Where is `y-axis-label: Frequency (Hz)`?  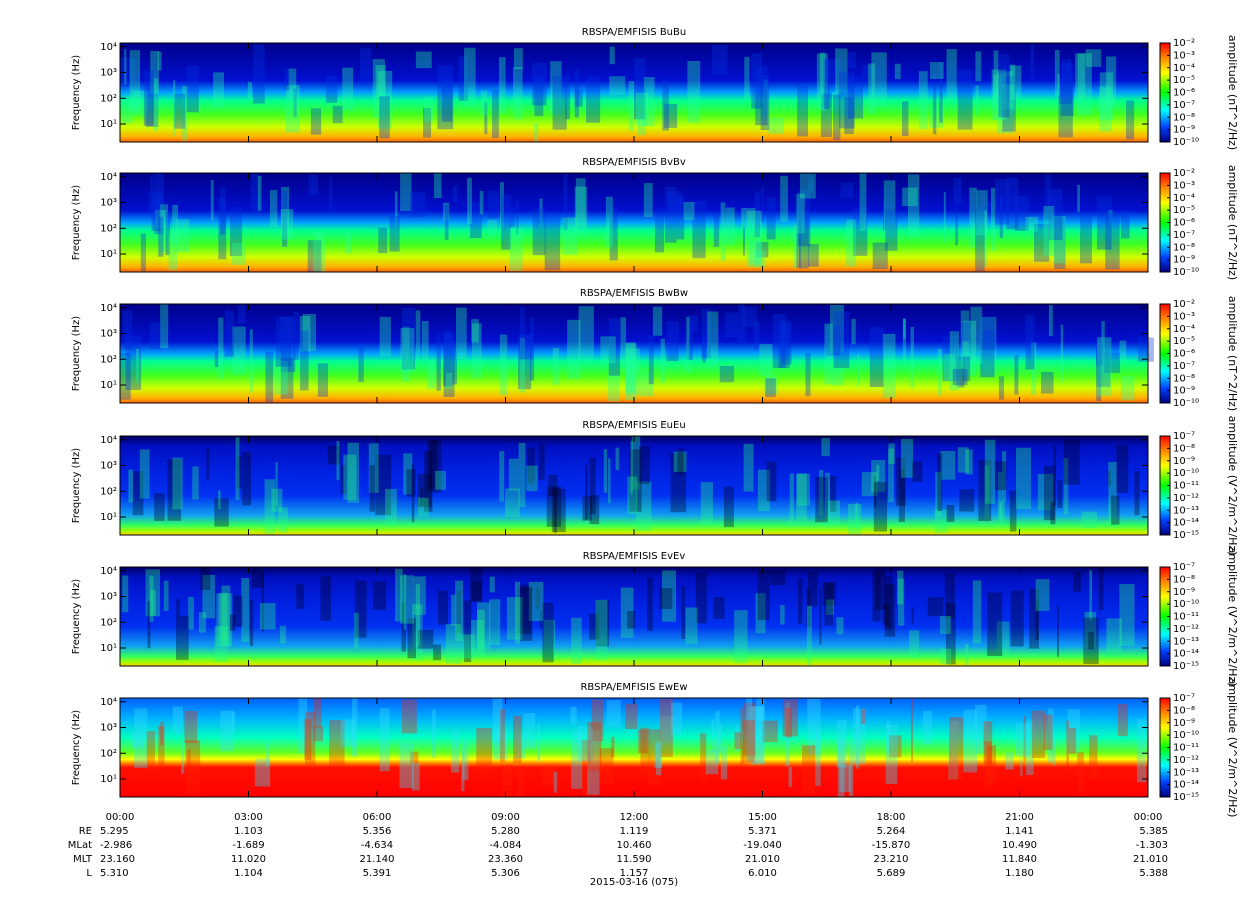
y-axis-label: Frequency (Hz) is located at coordinates (76, 223).